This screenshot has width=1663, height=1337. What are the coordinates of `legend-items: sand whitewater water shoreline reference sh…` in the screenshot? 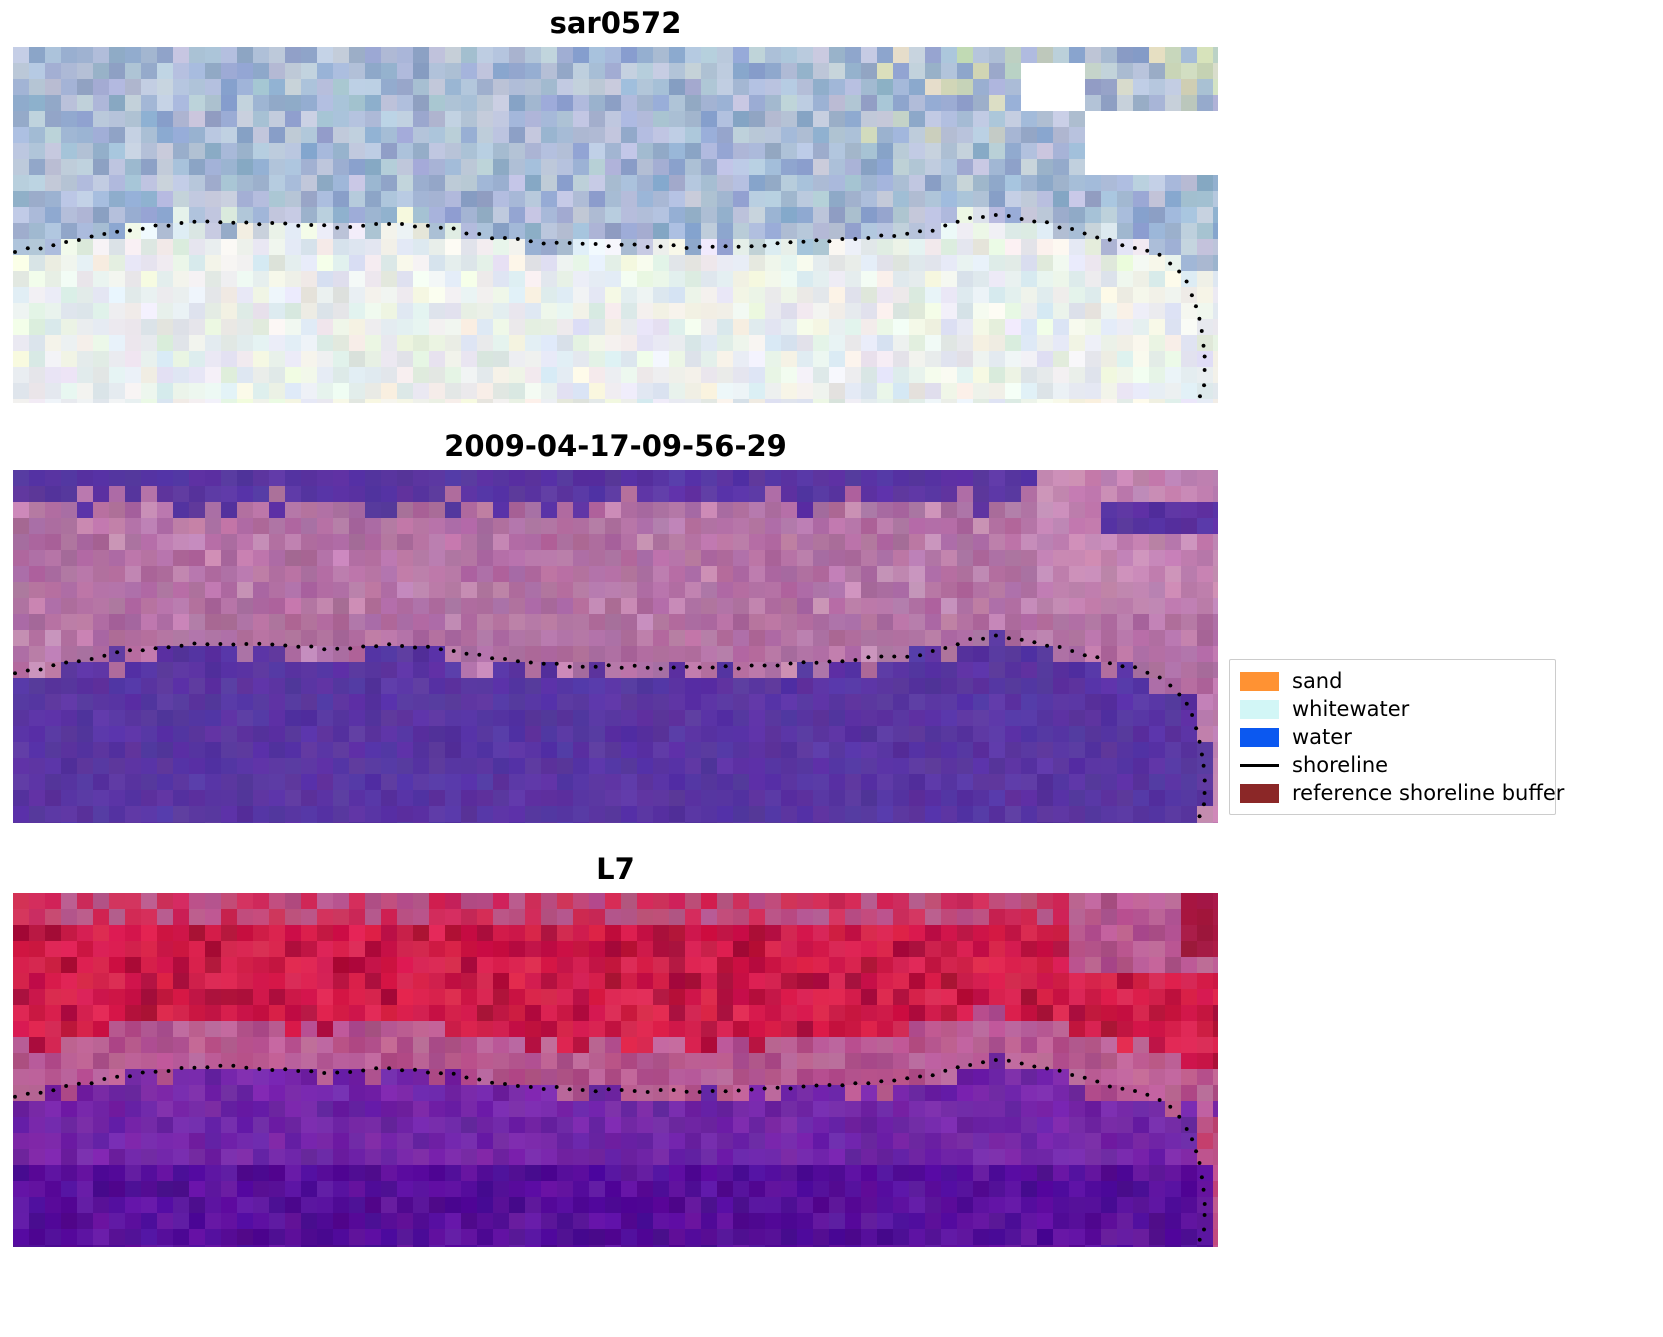 It's located at (1402, 737).